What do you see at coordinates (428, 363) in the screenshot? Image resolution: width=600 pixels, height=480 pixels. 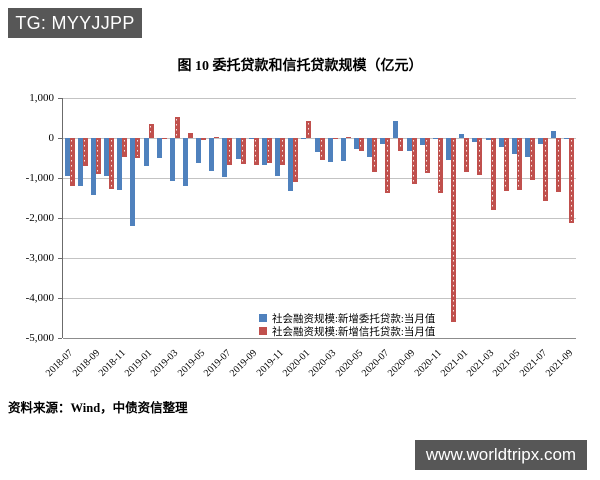 I see `x-tick-label: 2020-11` at bounding box center [428, 363].